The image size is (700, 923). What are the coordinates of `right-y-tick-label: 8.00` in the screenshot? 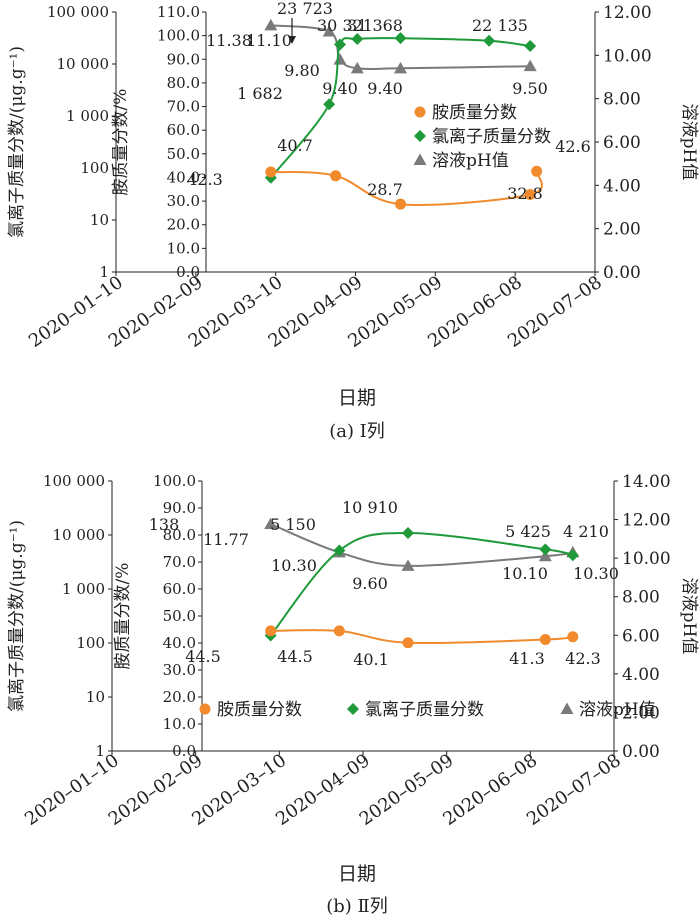 It's located at (622, 100).